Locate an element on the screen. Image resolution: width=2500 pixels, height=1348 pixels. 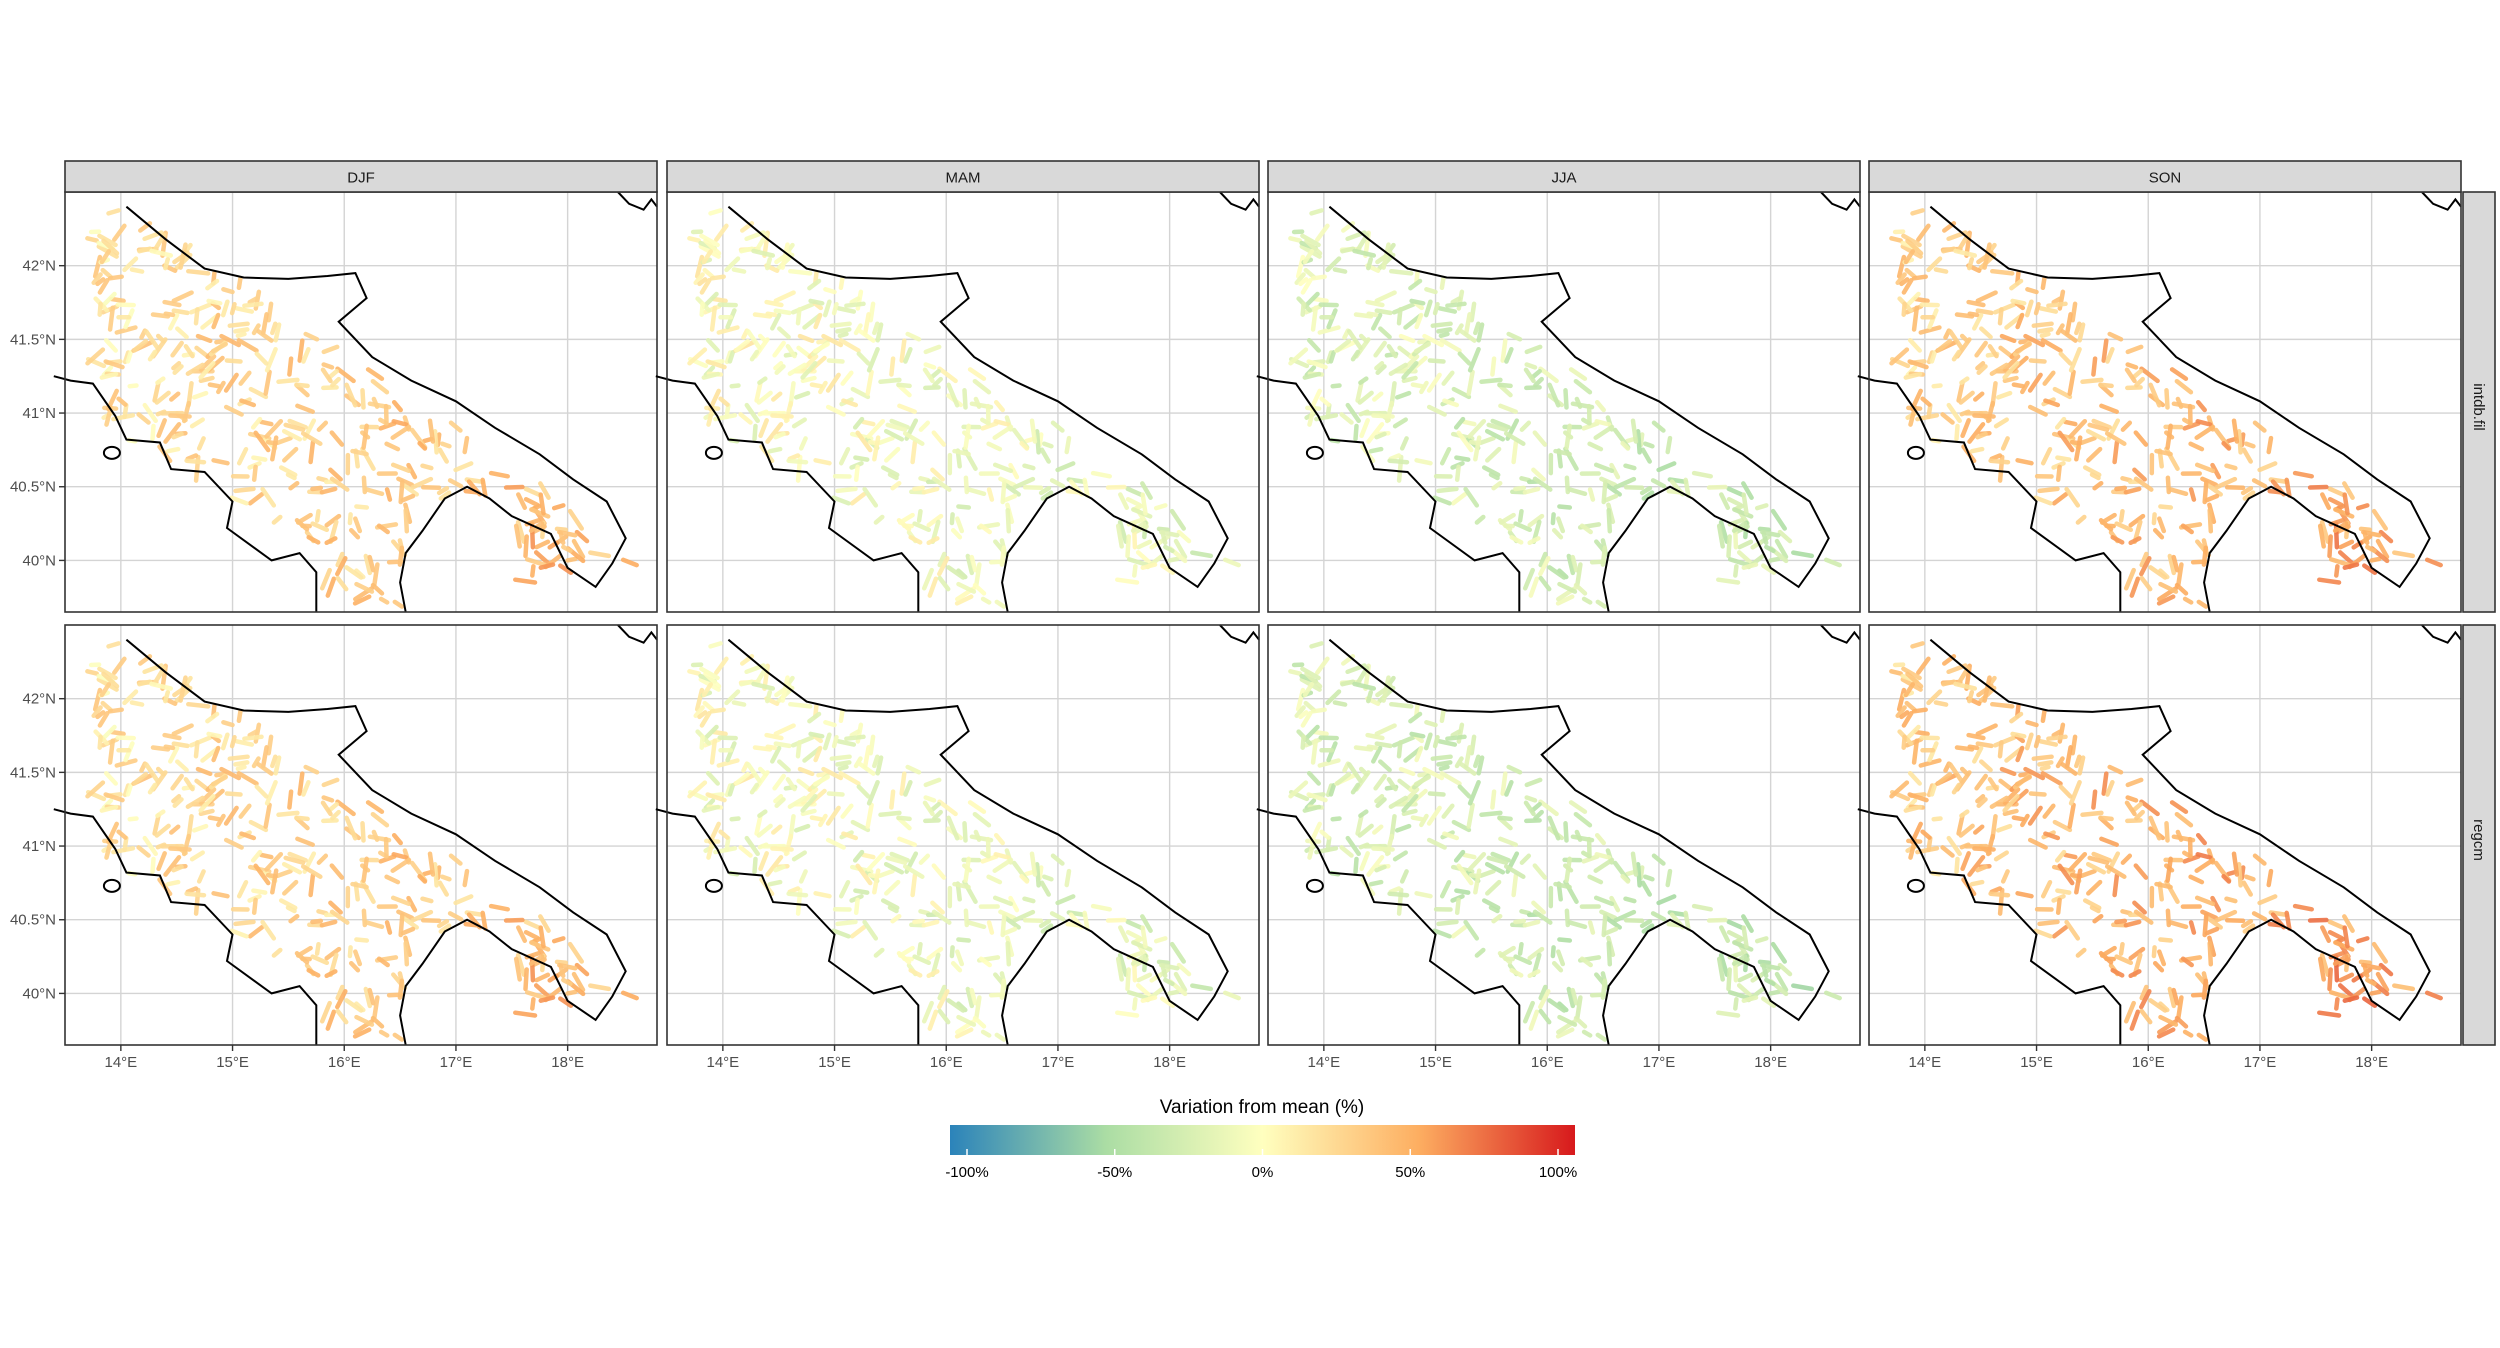
strip-label-mam: MAM is located at coordinates (963, 178).